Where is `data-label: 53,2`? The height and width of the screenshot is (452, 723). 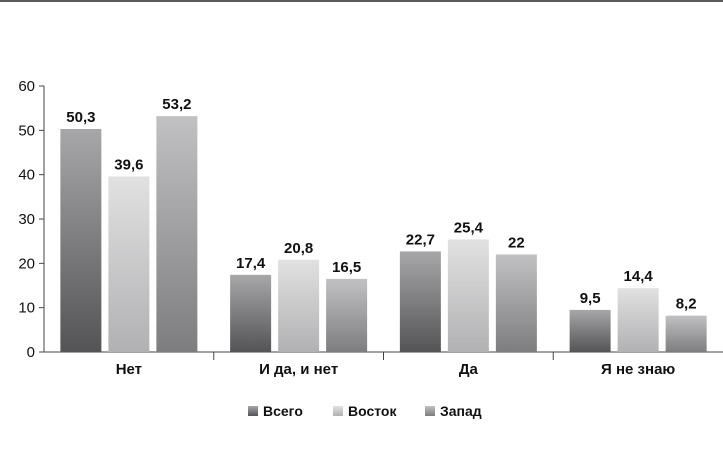 data-label: 53,2 is located at coordinates (176, 104).